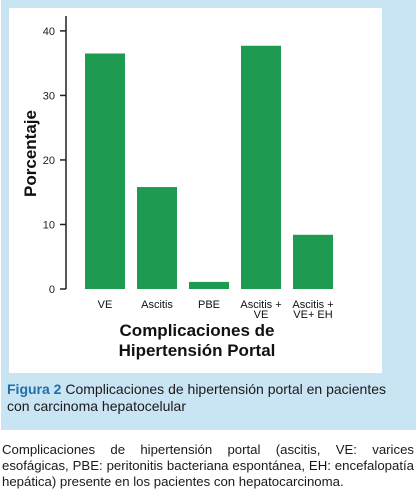  What do you see at coordinates (157, 305) in the screenshot?
I see `x-tick-label: Ascitis` at bounding box center [157, 305].